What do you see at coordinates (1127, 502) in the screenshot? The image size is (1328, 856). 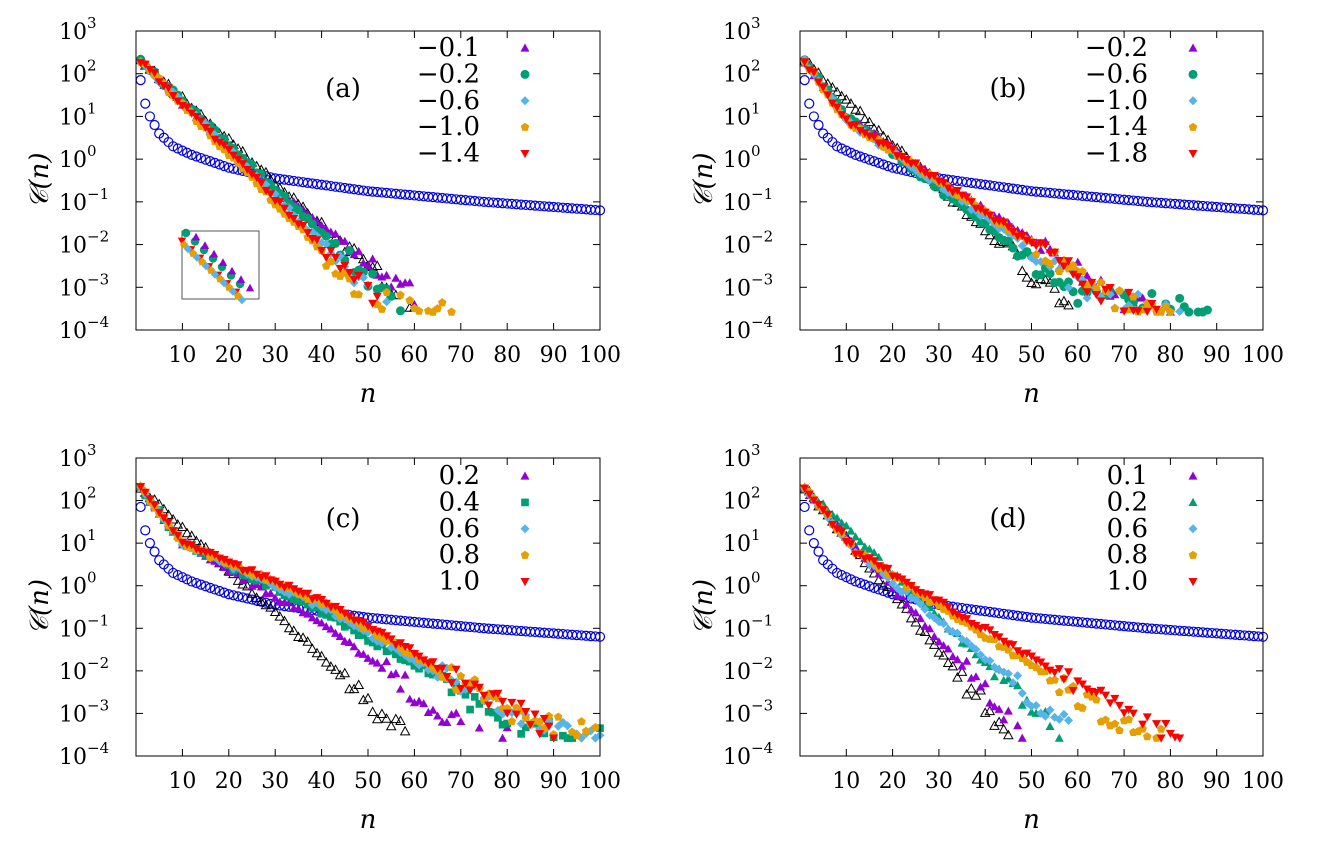 I see `legend-label: 0.2` at bounding box center [1127, 502].